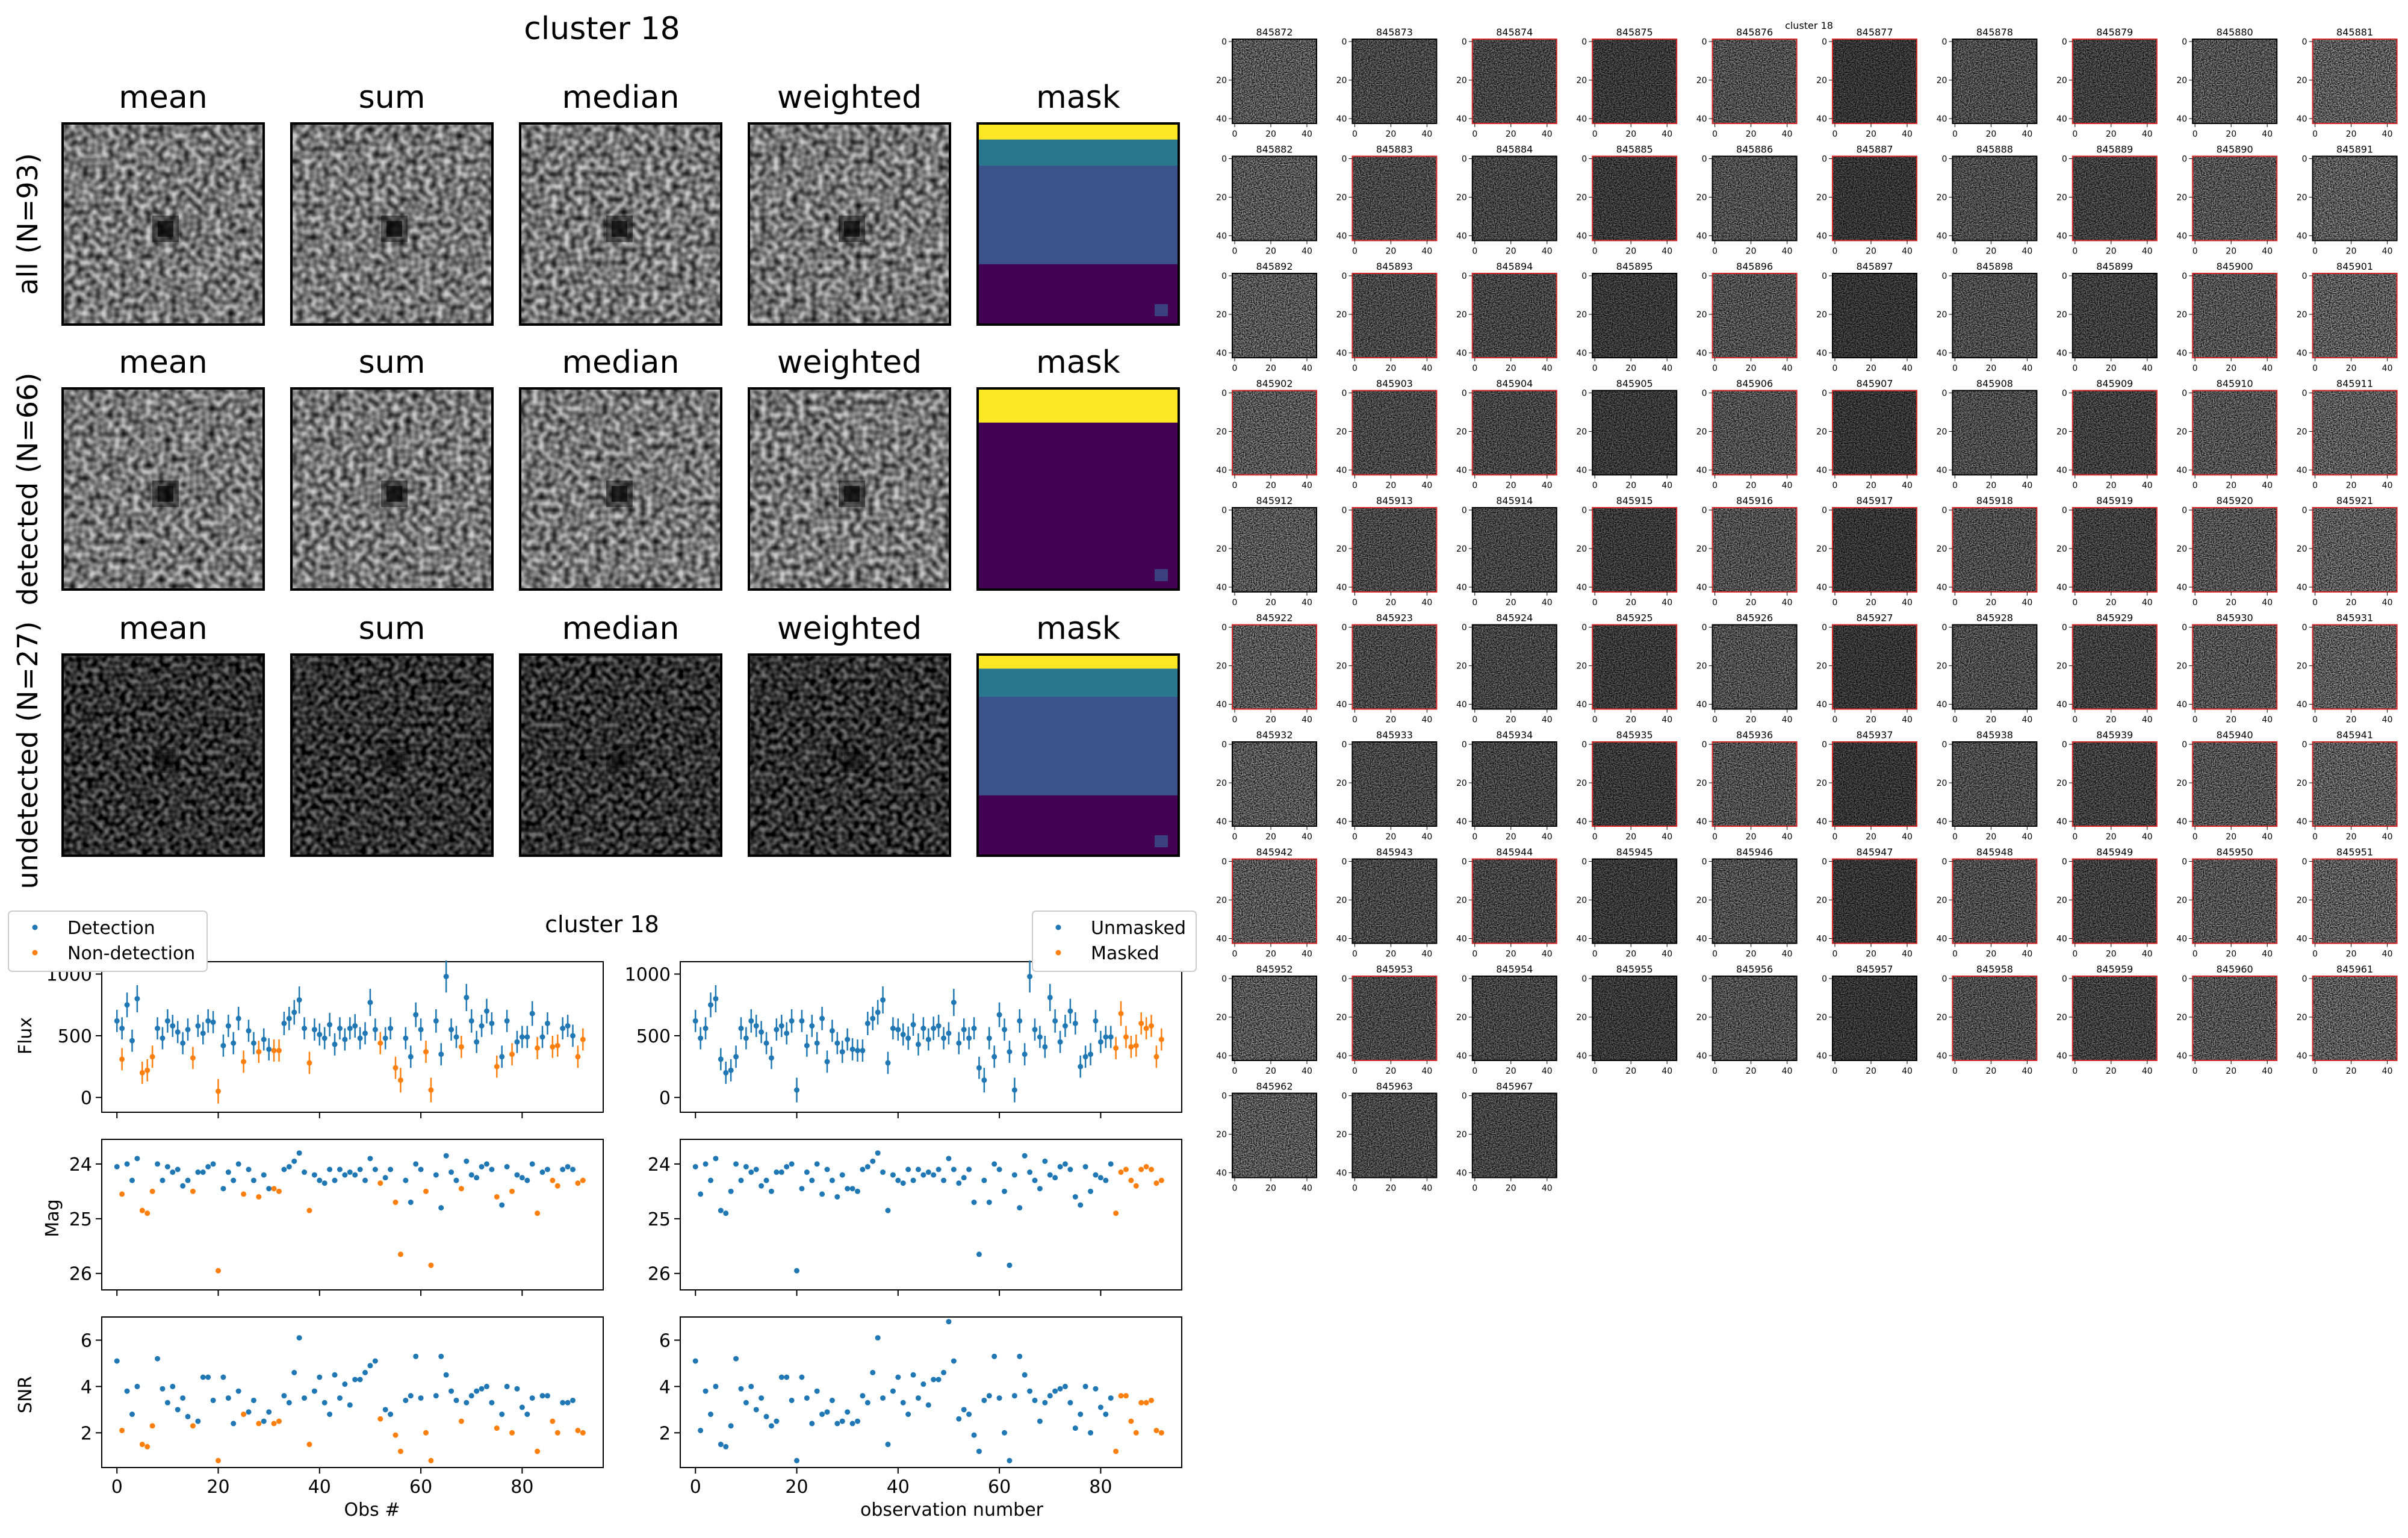 The height and width of the screenshot is (1538, 2408). What do you see at coordinates (1514, 735) in the screenshot?
I see `thumbnail-label: 845934` at bounding box center [1514, 735].